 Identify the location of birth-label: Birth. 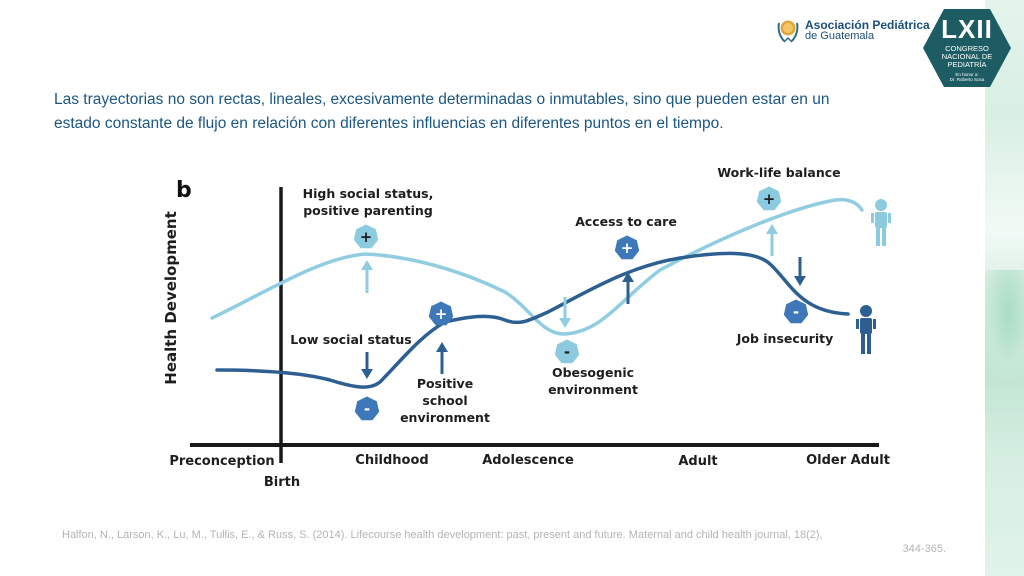
(282, 482).